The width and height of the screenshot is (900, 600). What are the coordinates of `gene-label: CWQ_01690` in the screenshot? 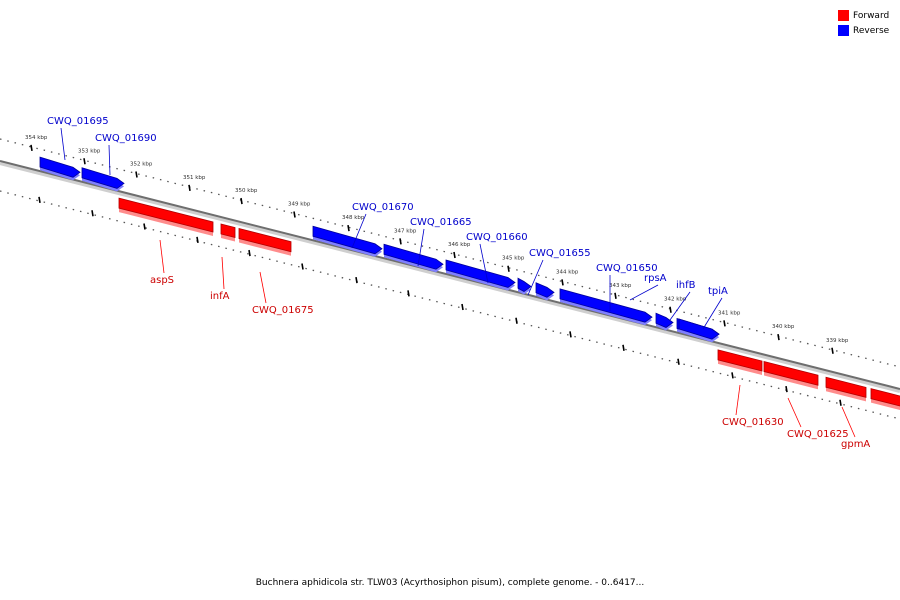 It's located at (126, 138).